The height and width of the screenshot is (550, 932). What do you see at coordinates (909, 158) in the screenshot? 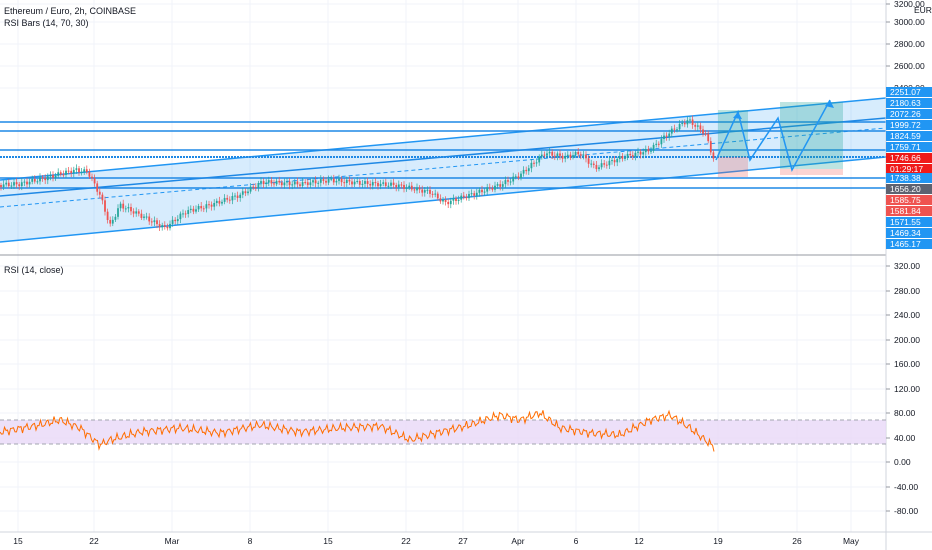
I see `price-tag: 1746.66` at bounding box center [909, 158].